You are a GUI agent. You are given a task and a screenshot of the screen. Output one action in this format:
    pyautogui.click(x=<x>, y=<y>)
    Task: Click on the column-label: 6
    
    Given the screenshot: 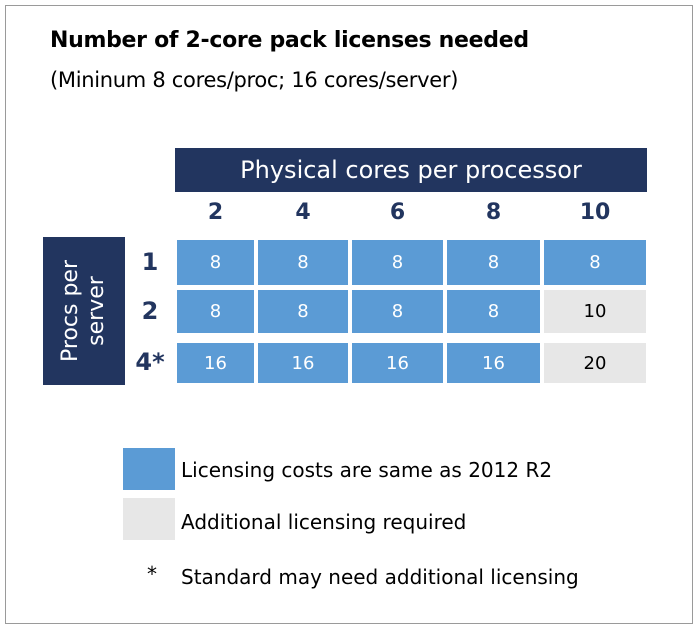 What is the action you would take?
    pyautogui.click(x=397, y=212)
    